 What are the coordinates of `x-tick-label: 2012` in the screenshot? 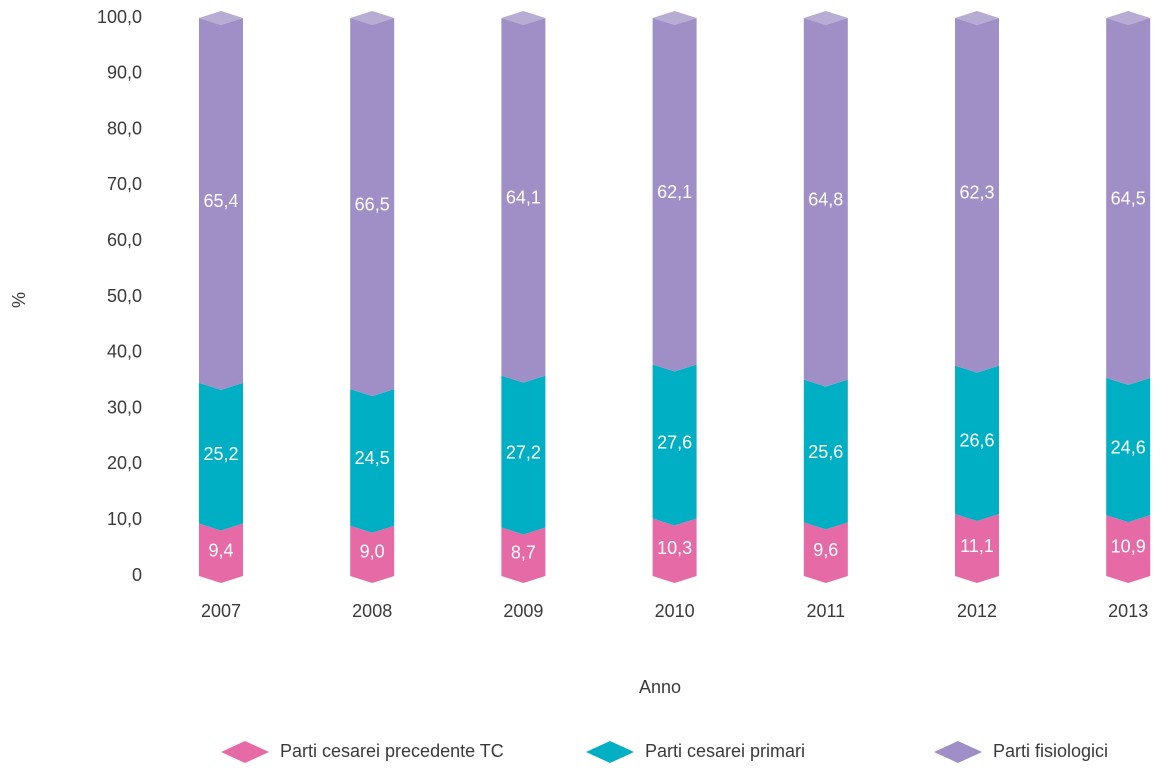 It's located at (977, 611).